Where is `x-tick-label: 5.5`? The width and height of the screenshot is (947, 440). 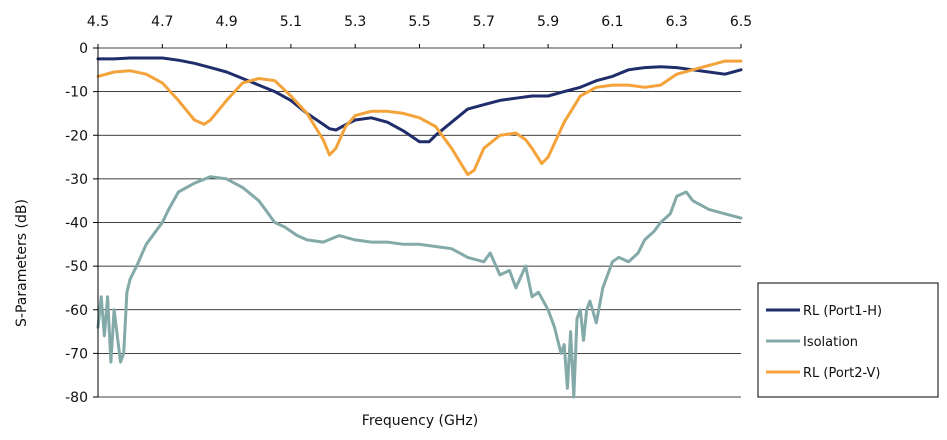
x-tick-label: 5.5 is located at coordinates (419, 22).